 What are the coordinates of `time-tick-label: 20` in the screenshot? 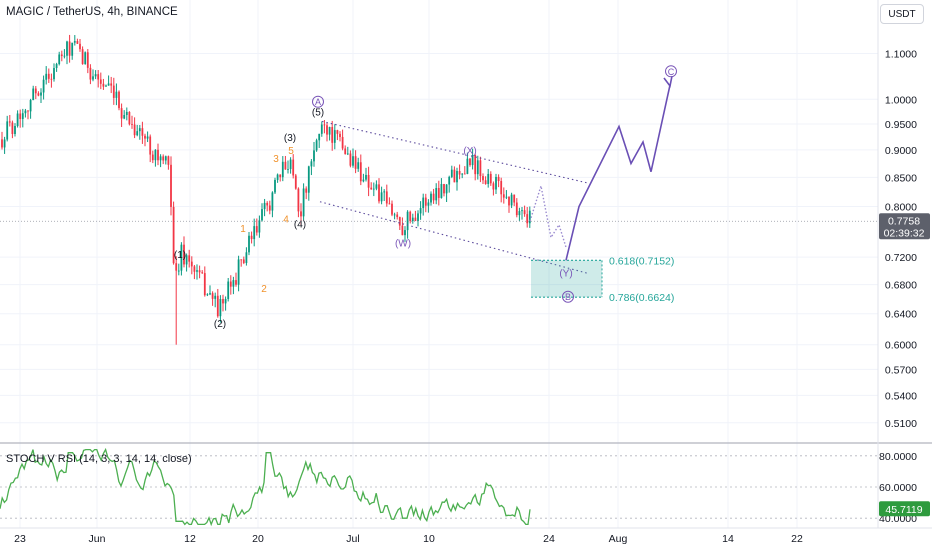 It's located at (258, 539).